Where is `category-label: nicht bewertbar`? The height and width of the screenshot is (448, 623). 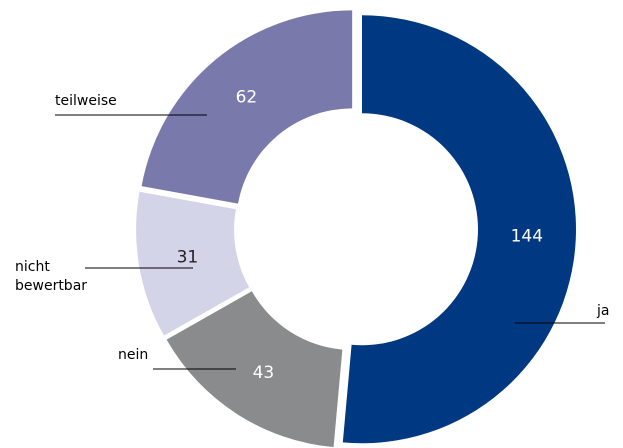
category-label: nicht bewertbar is located at coordinates (51, 276).